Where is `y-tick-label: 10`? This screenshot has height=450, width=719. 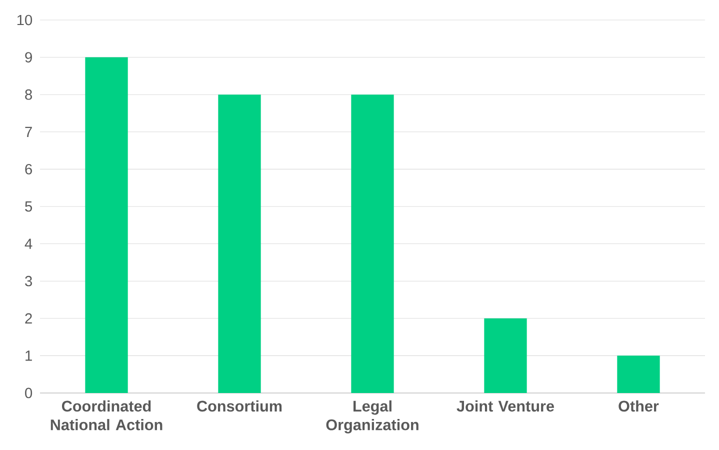 y-tick-label: 10 is located at coordinates (24, 20).